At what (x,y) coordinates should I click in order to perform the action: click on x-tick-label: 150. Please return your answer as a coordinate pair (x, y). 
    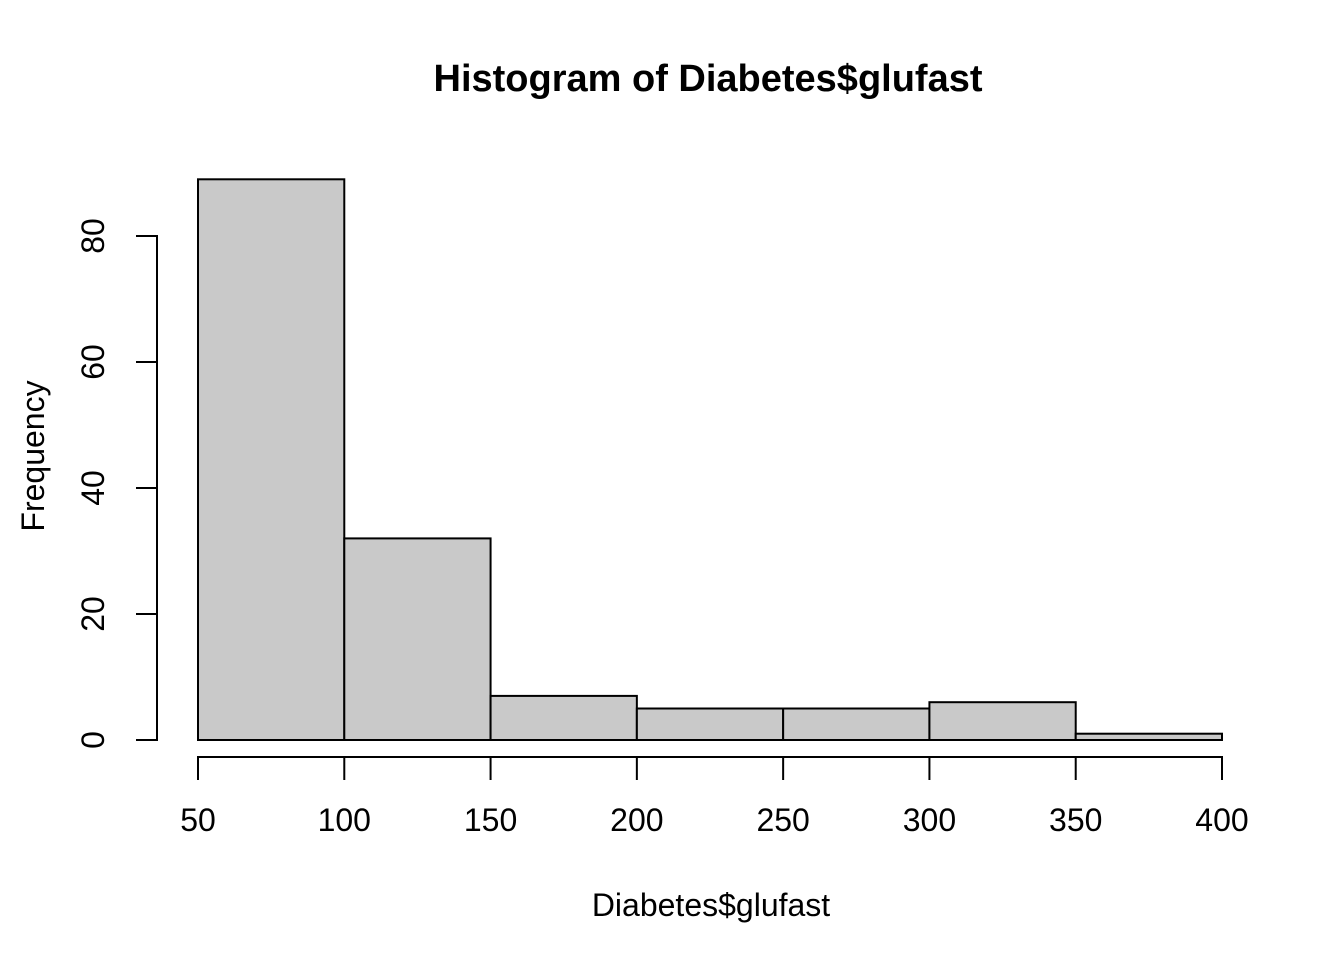
    Looking at the image, I should click on (490, 820).